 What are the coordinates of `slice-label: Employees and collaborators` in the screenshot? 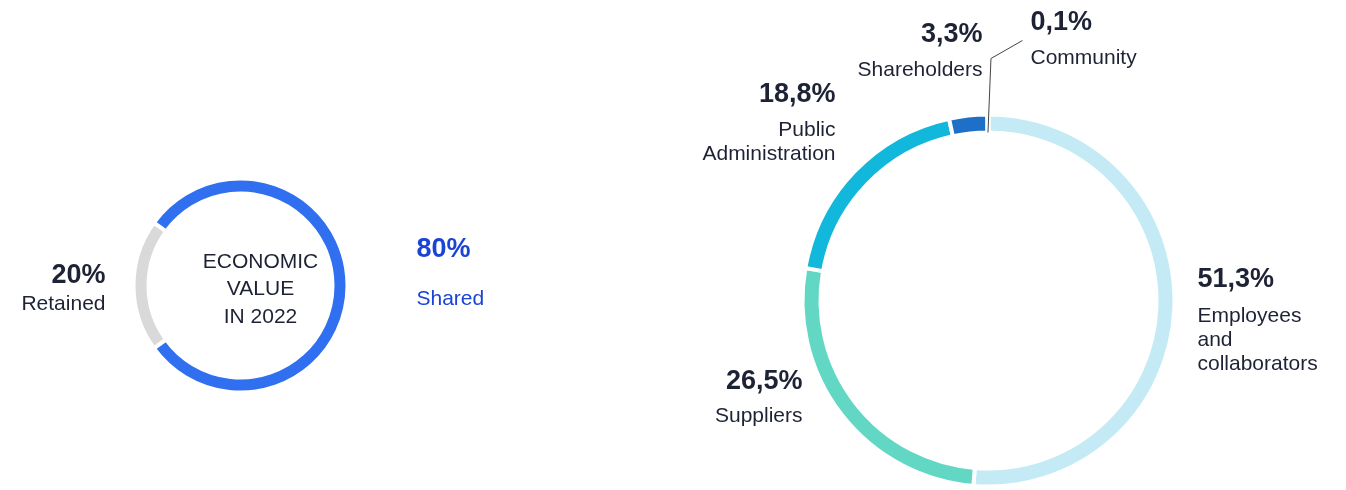 It's located at (1257, 338).